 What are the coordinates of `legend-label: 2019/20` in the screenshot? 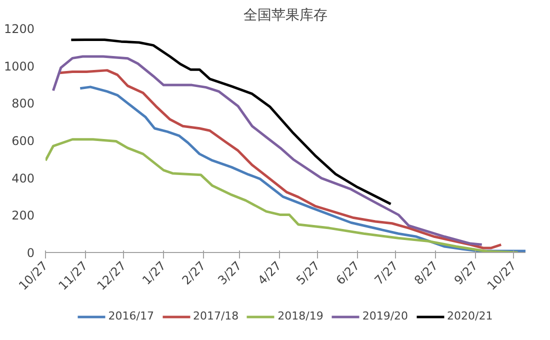 It's located at (385, 316).